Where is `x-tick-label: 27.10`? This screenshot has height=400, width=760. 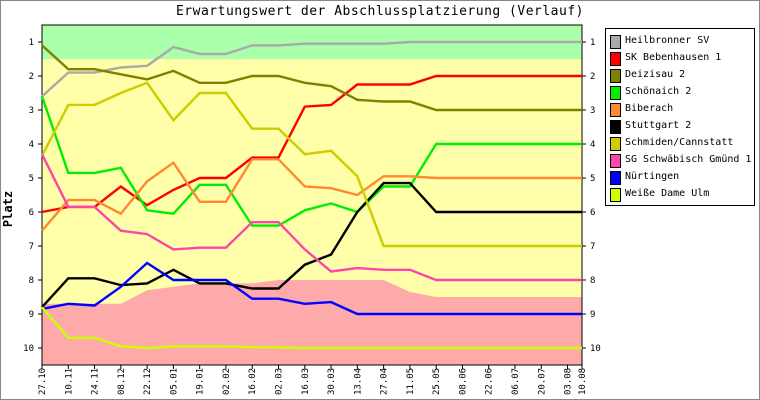 x-tick-label: 27.10 is located at coordinates (43, 381).